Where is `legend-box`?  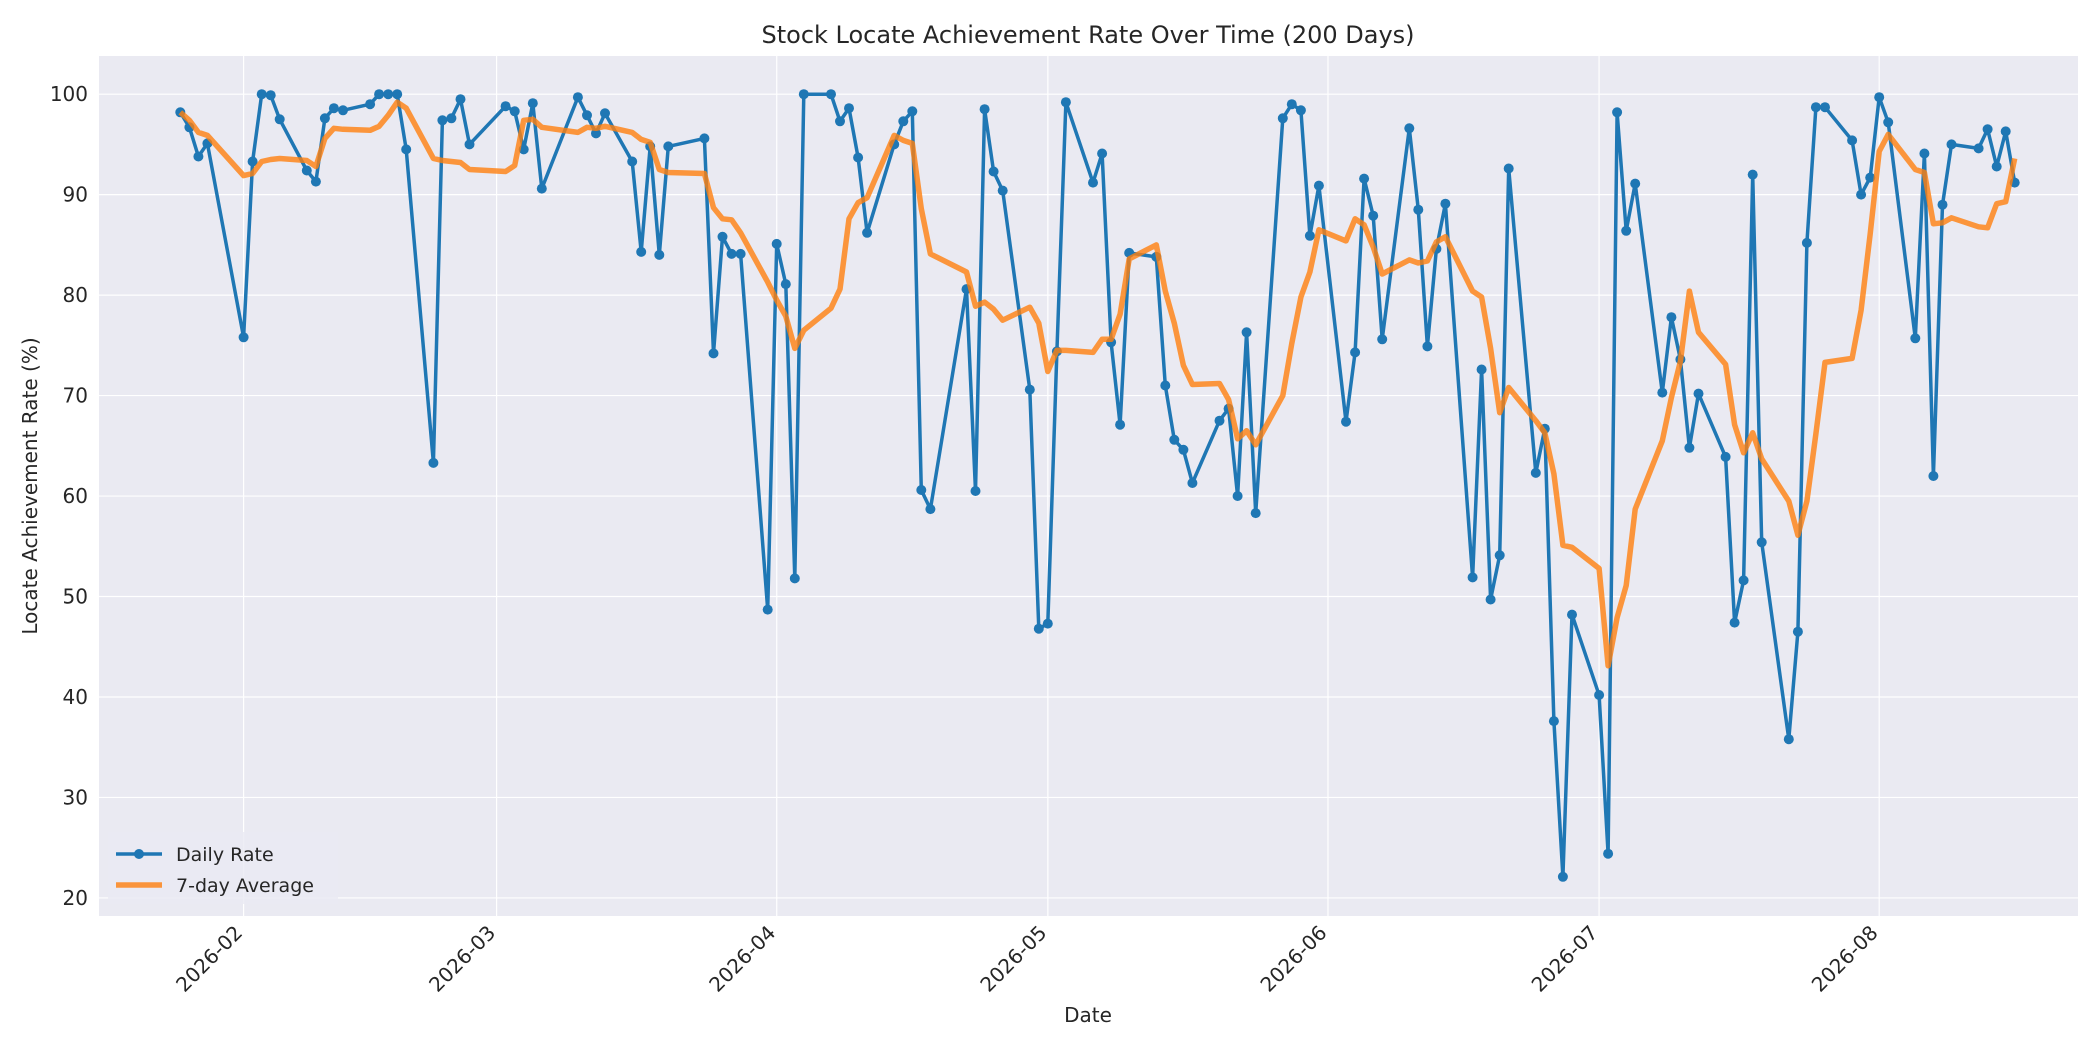
legend-box is located at coordinates (223, 868).